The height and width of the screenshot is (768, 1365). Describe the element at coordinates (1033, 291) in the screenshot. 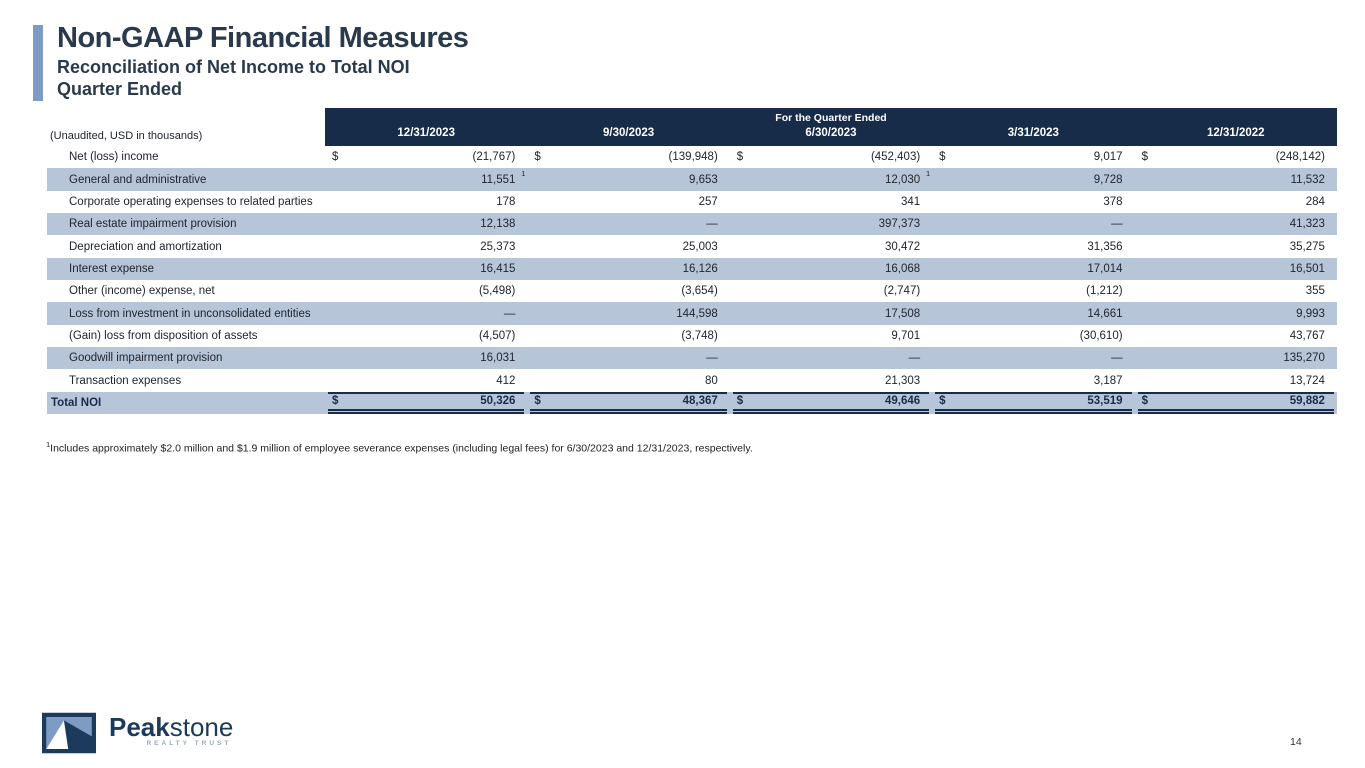

I see `row-value: (1,212)` at that location.